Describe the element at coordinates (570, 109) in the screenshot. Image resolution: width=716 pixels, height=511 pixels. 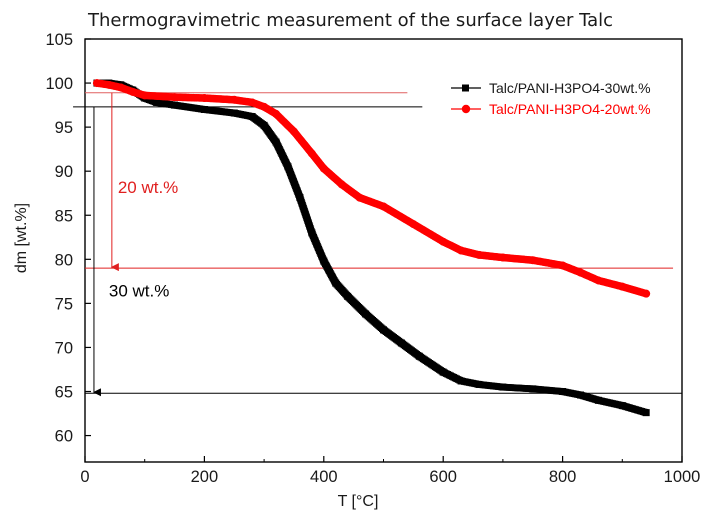
I see `legend-label: Talc/PANI-H3PO4-20wt.%` at that location.